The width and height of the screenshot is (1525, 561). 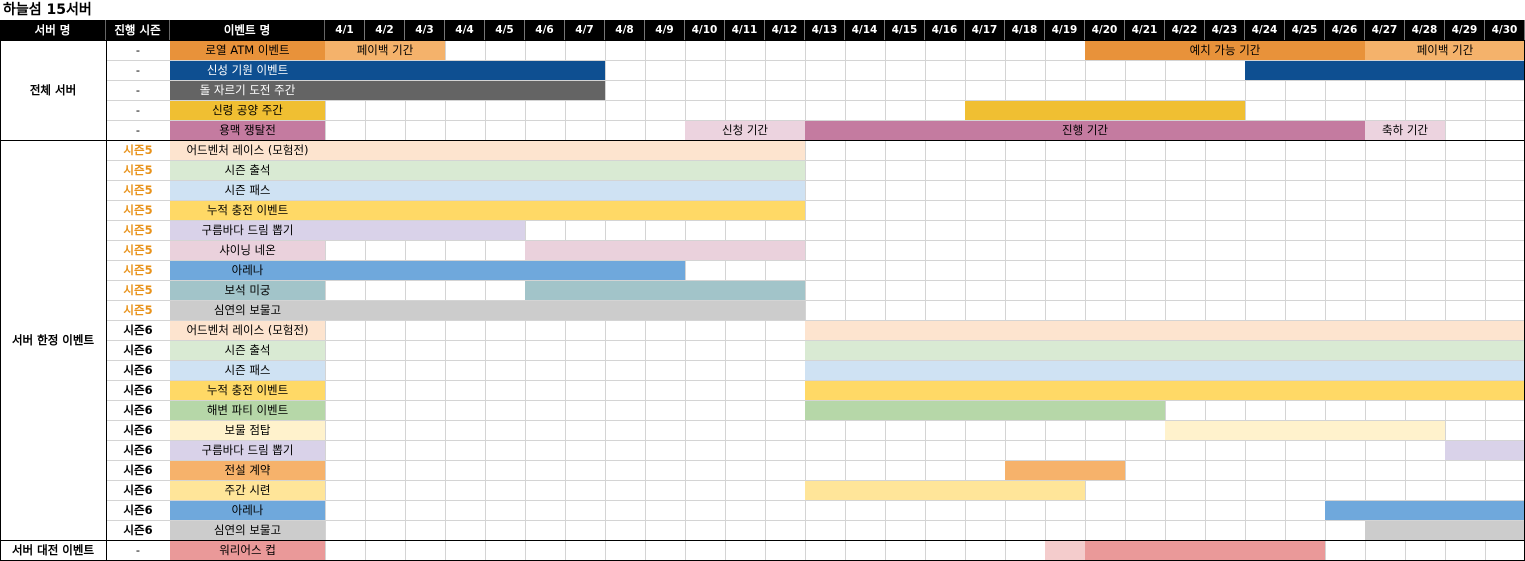 I want to click on date-header: 4/27, so click(x=1385, y=30).